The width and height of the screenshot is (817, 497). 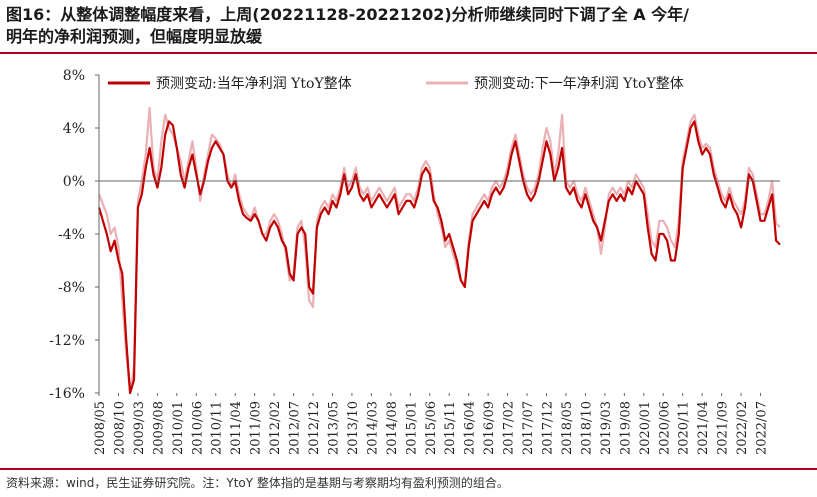 I want to click on x-tick-label: 2010/01, so click(x=178, y=428).